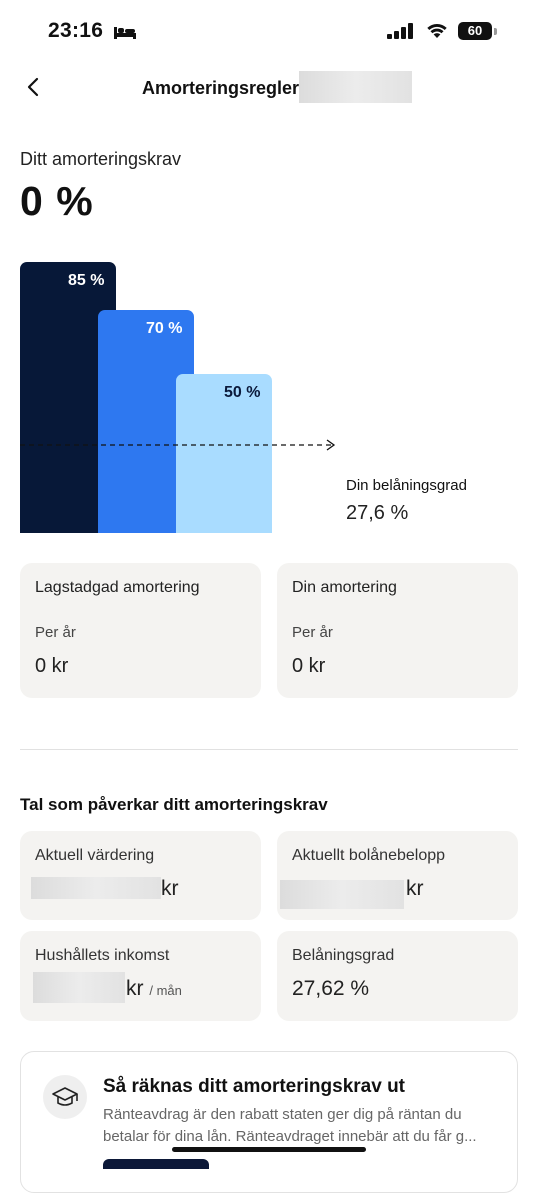  What do you see at coordinates (79, 987) in the screenshot?
I see `redacted-income` at bounding box center [79, 987].